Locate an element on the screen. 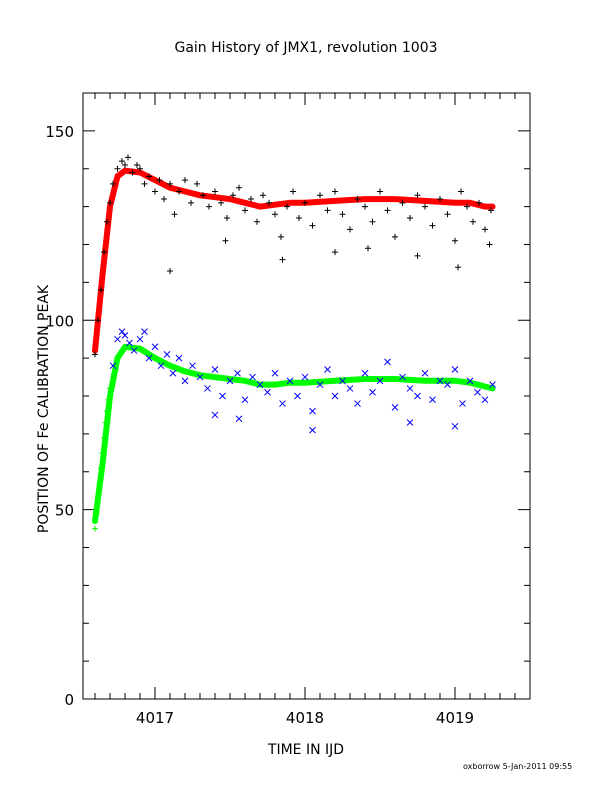 Image resolution: width=612 pixels, height=792 pixels. x-tick-label: 4018 is located at coordinates (305, 718).